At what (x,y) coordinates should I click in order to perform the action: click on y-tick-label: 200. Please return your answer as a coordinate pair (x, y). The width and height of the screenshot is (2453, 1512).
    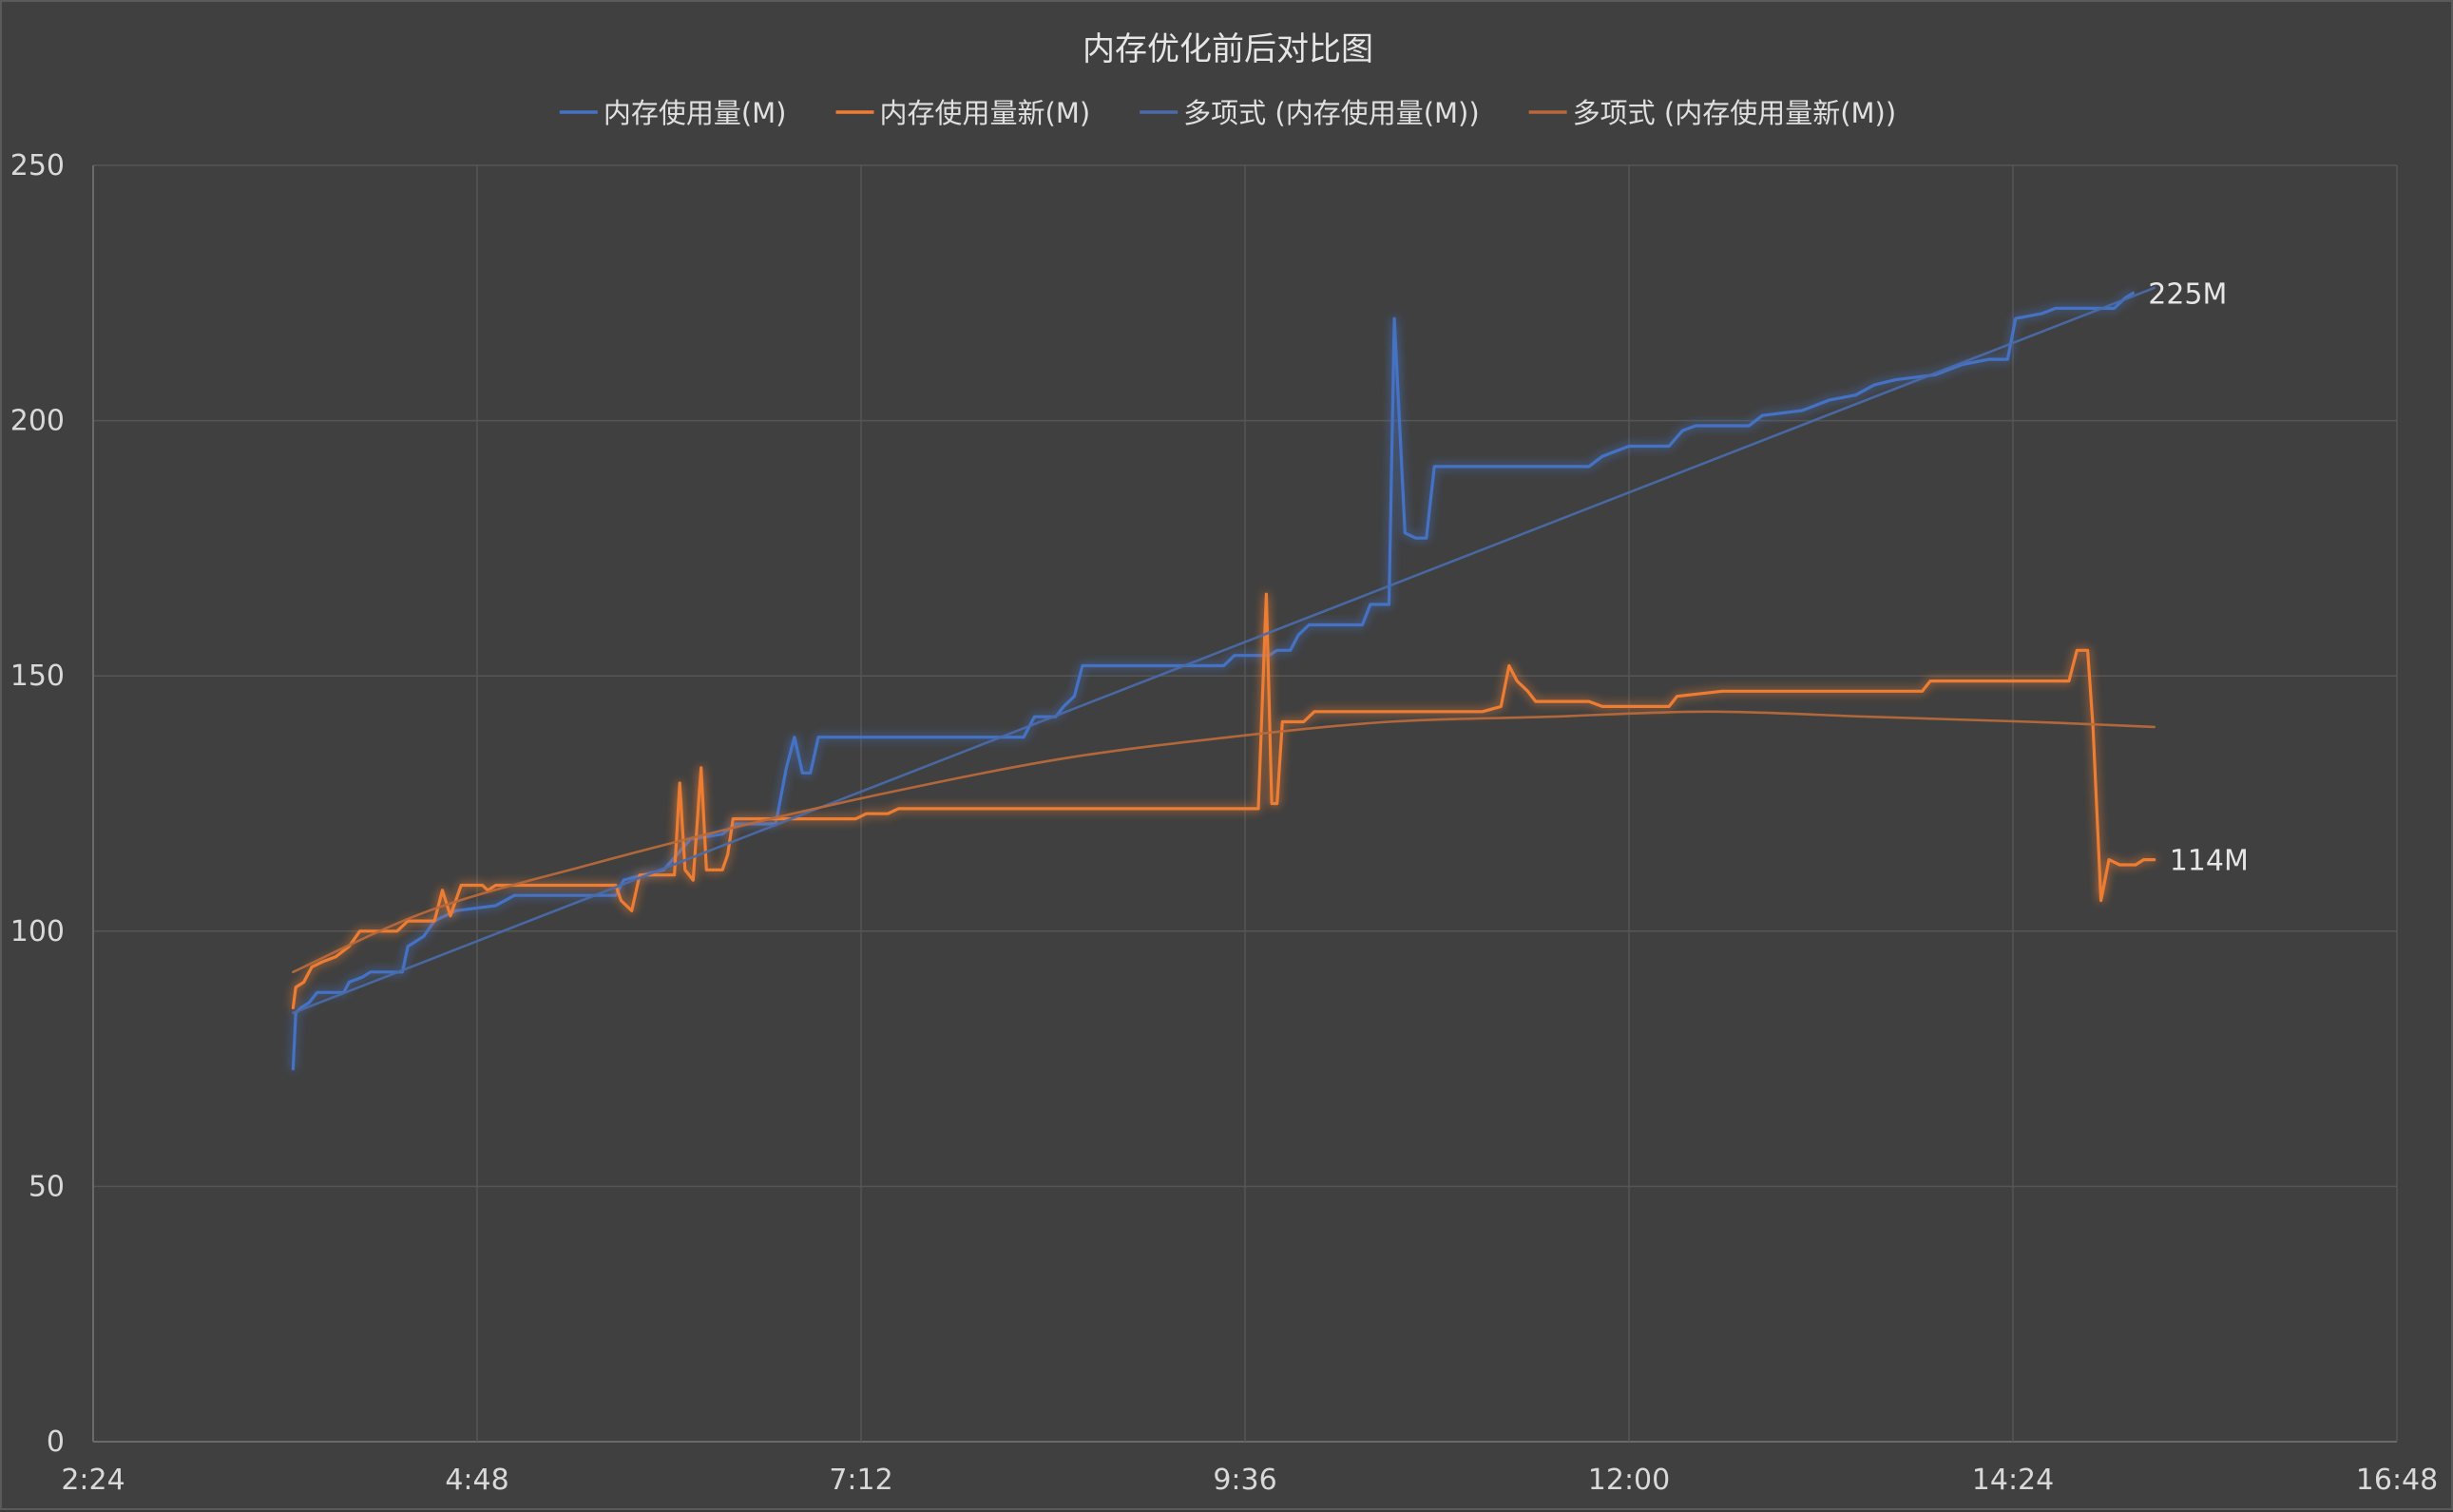
    Looking at the image, I should click on (37, 421).